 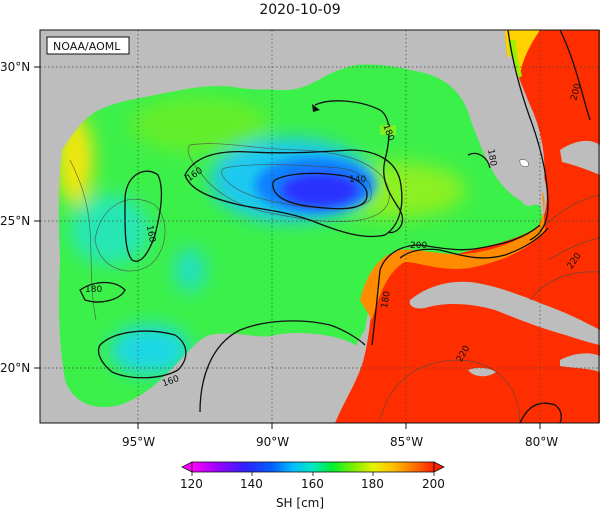 What do you see at coordinates (15, 67) in the screenshot?
I see `lat-label: 30°N` at bounding box center [15, 67].